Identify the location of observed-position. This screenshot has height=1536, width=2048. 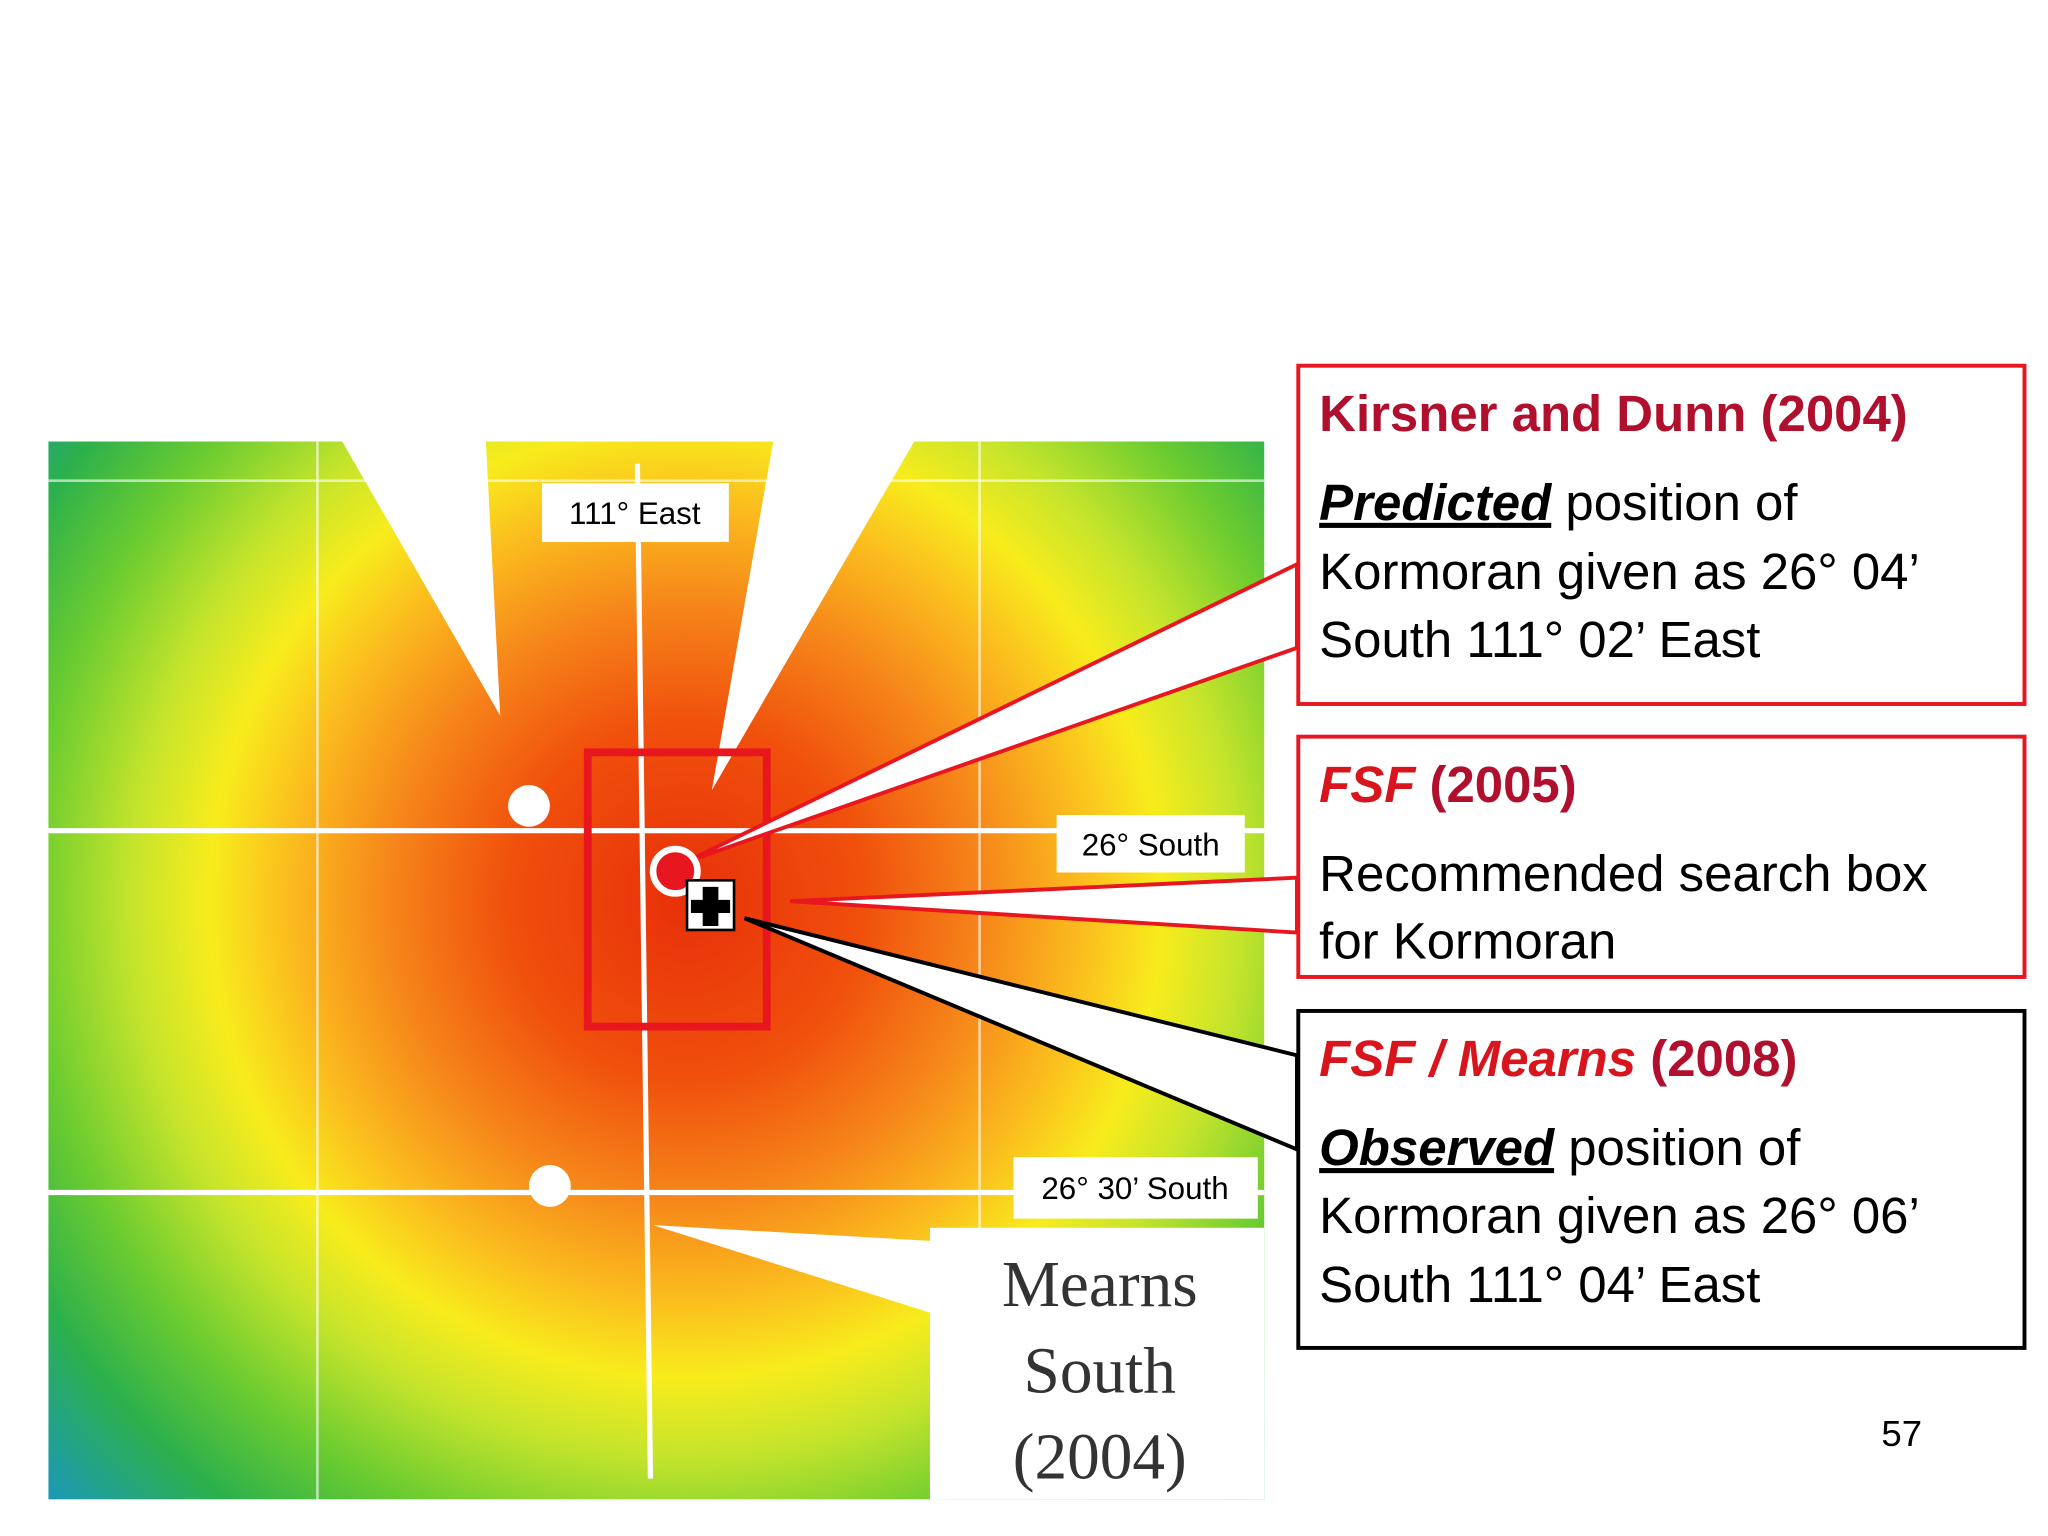
(710, 905).